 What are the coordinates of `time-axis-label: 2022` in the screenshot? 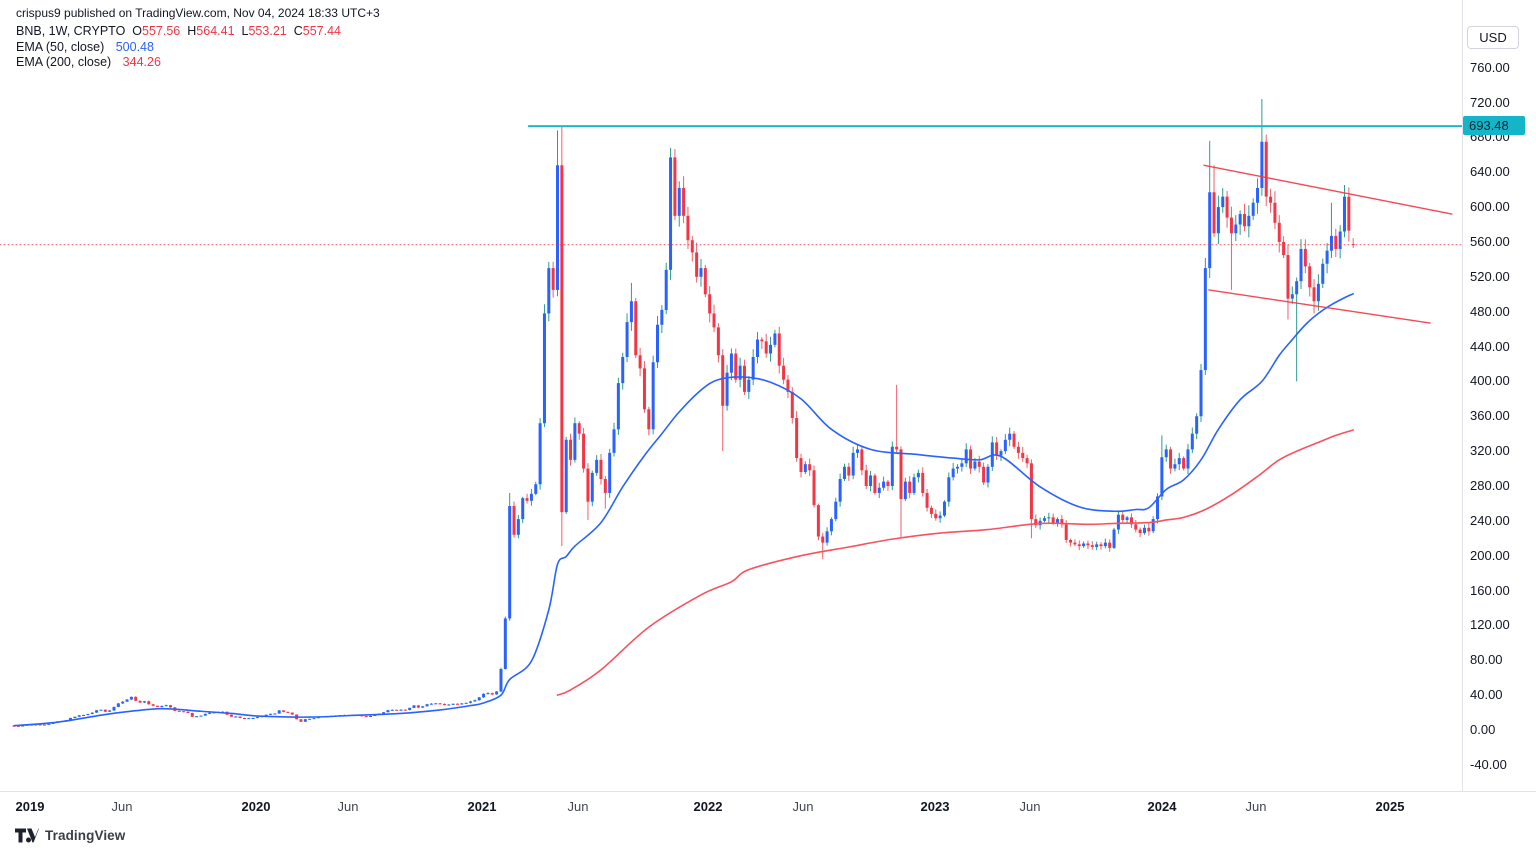 It's located at (708, 806).